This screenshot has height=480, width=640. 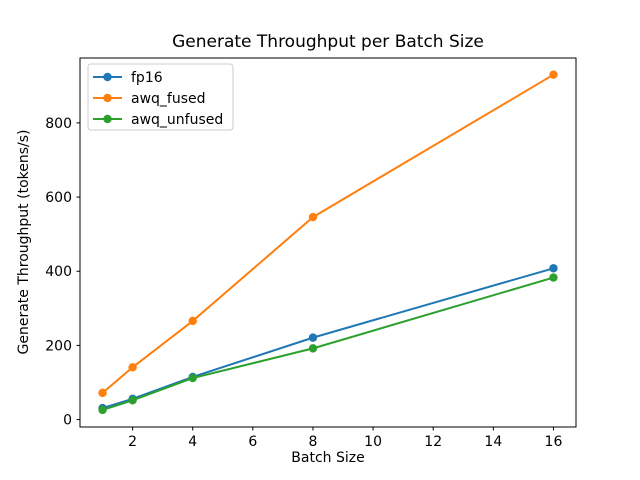 I want to click on chart-title: Generate Throughput per Batch Size, so click(x=328, y=42).